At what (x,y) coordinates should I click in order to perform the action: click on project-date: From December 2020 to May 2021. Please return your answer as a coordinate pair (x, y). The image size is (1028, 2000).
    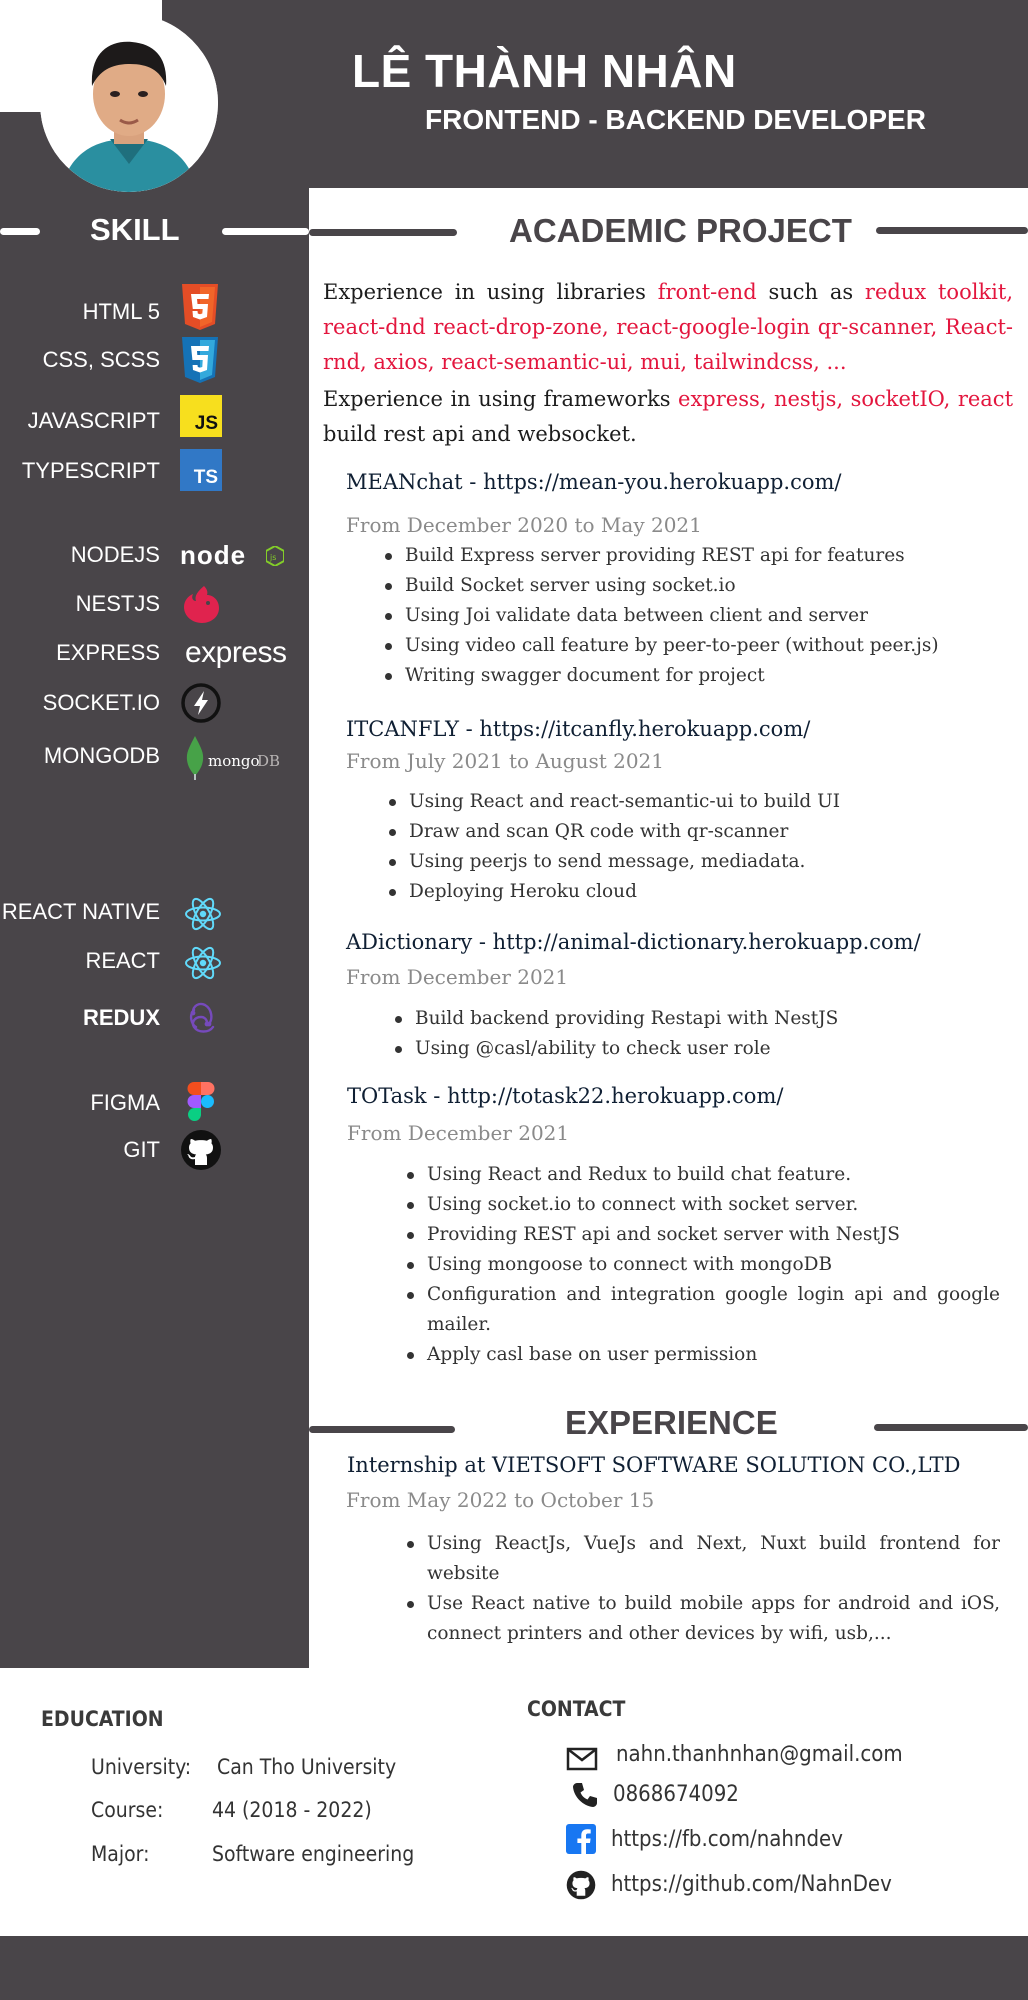
    Looking at the image, I should click on (524, 525).